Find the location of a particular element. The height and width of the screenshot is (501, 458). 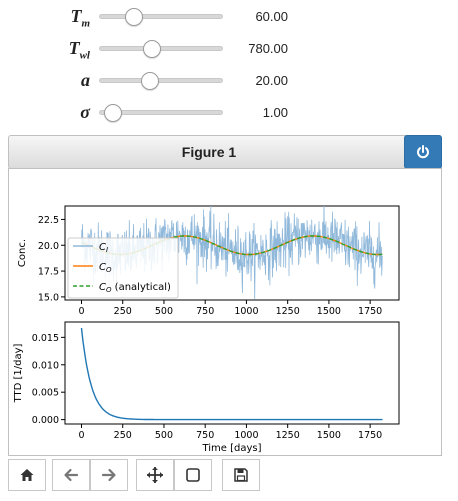

legend-entry-co-analytical: CO (analytical) is located at coordinates (122, 288).